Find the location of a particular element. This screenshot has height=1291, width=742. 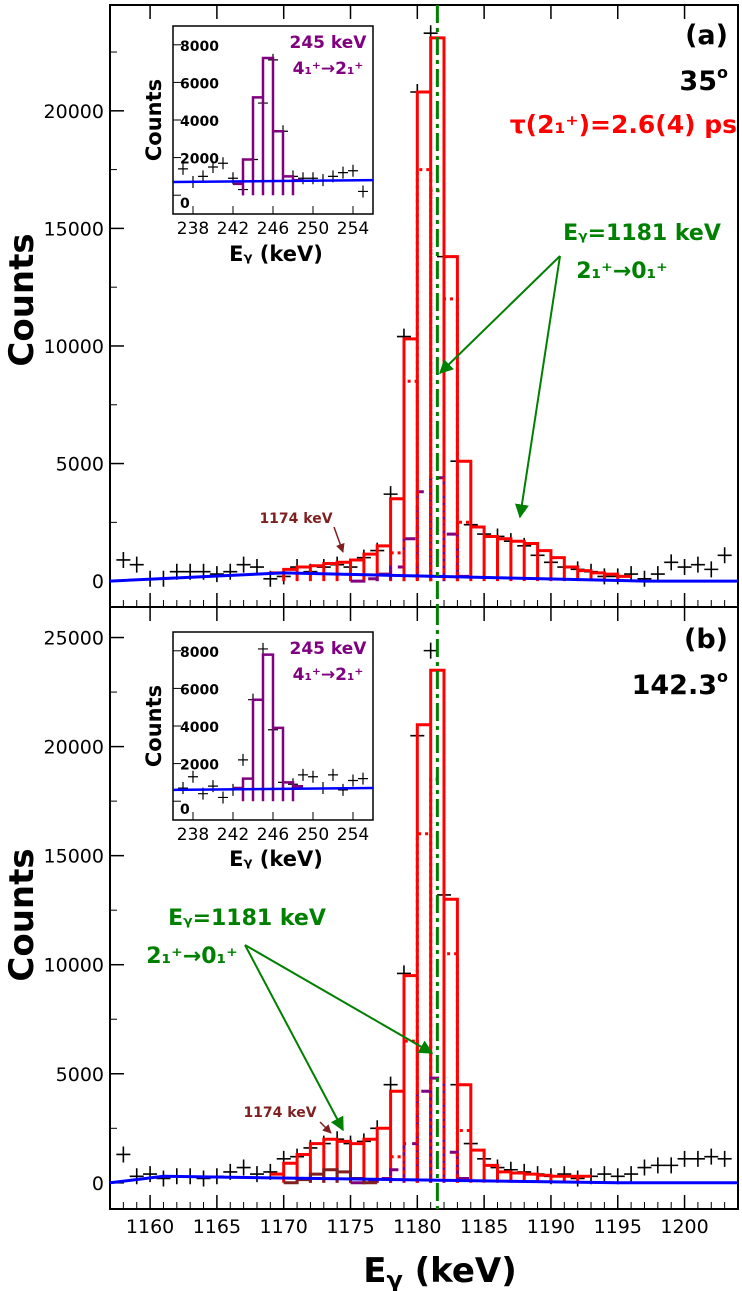

degree-sign-b: o is located at coordinates (722, 676).